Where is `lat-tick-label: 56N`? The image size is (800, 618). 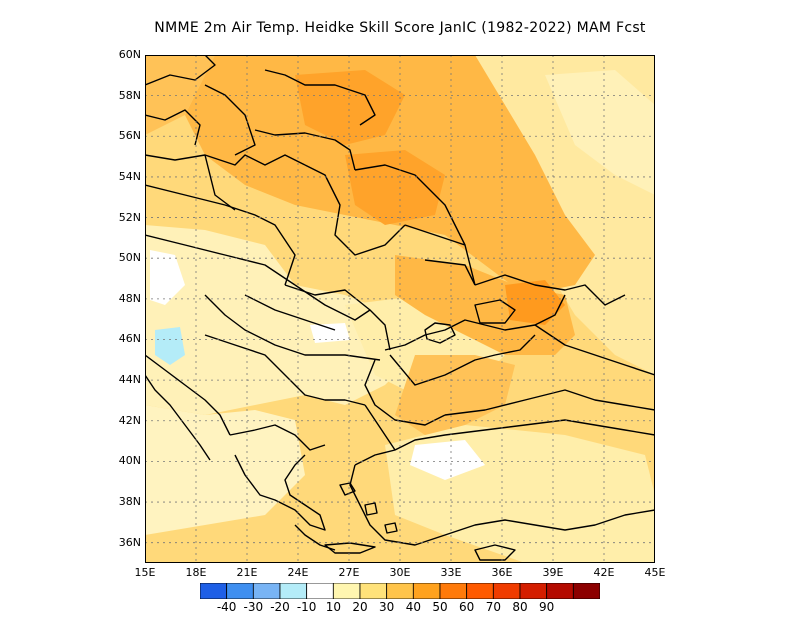 lat-tick-label: 56N is located at coordinates (129, 136).